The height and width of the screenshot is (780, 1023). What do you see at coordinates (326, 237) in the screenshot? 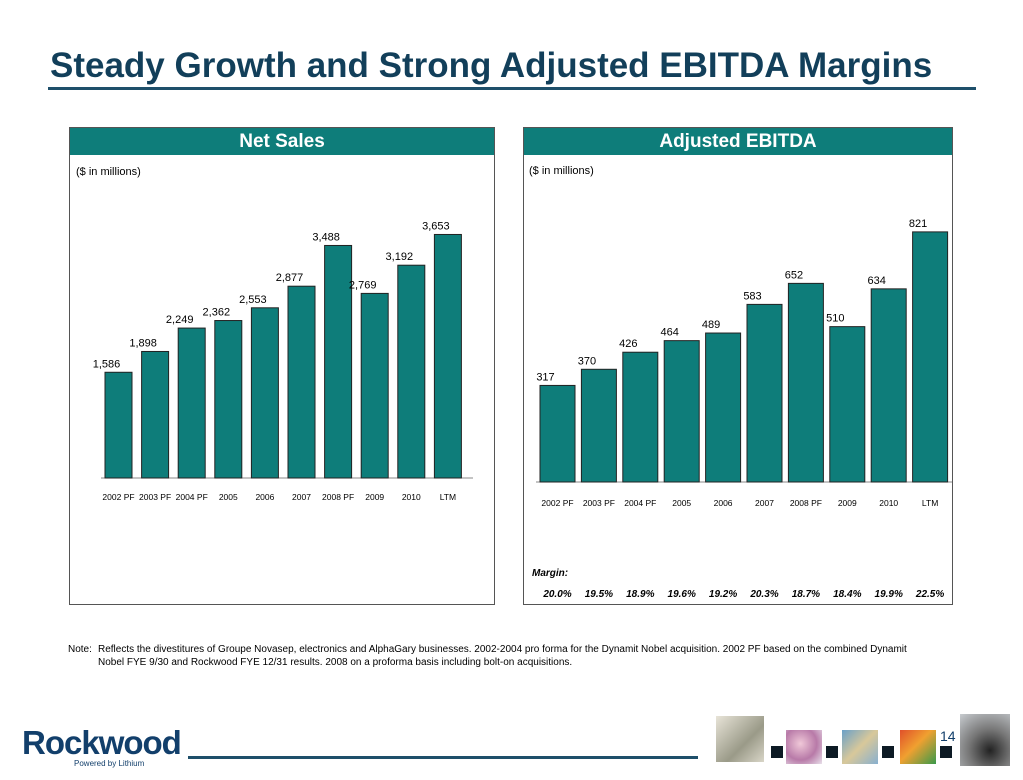
I see `data-label-6: 3,488` at bounding box center [326, 237].